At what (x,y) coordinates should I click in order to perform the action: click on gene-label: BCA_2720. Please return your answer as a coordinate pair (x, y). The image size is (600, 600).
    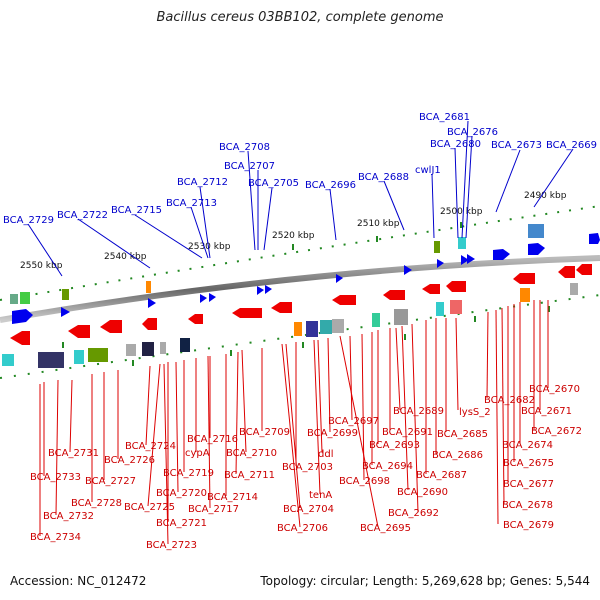
    Looking at the image, I should click on (181, 493).